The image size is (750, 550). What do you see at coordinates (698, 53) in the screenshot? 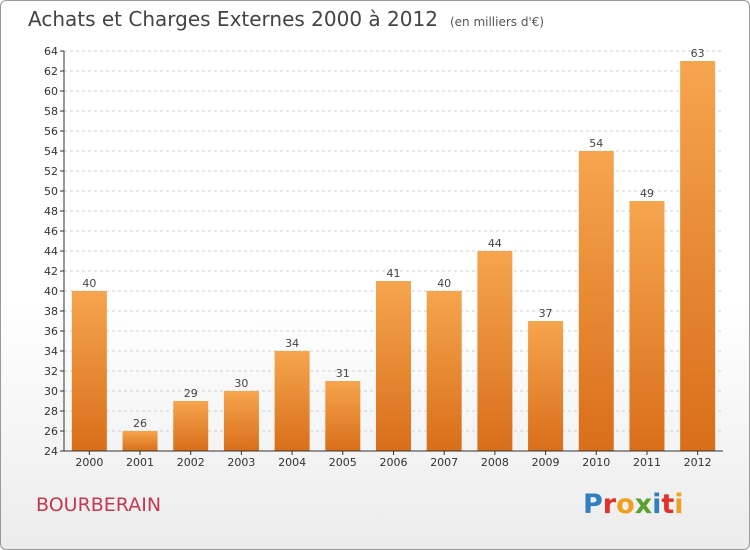
I see `data-label: 63` at bounding box center [698, 53].